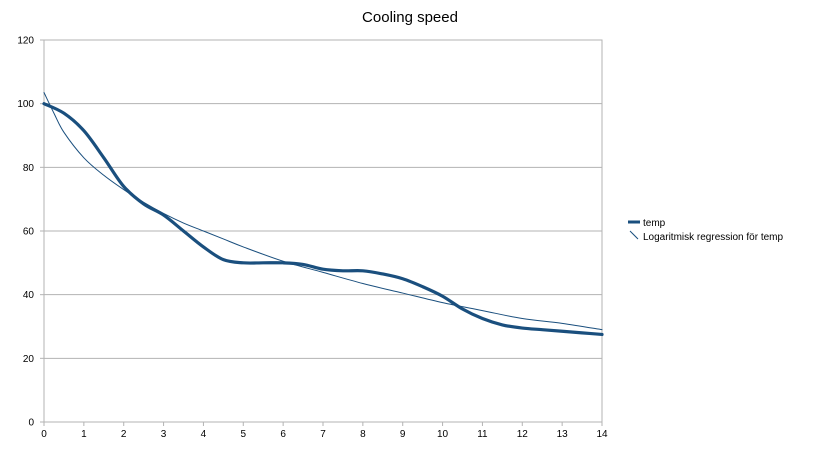  Describe the element at coordinates (602, 434) in the screenshot. I see `x-tick-label-14: 14` at that location.